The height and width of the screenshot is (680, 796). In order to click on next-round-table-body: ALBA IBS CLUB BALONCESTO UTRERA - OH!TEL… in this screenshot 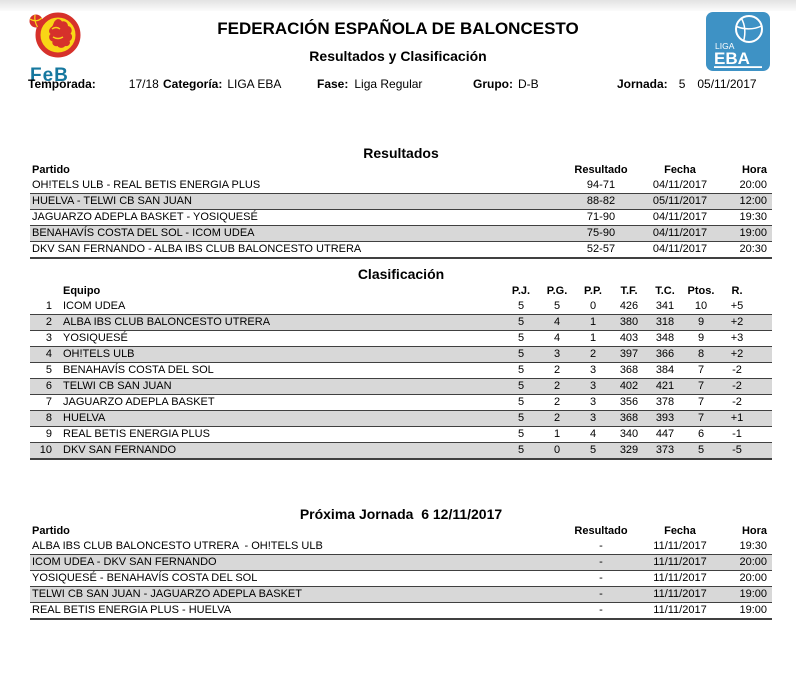, I will do `click(401, 579)`.